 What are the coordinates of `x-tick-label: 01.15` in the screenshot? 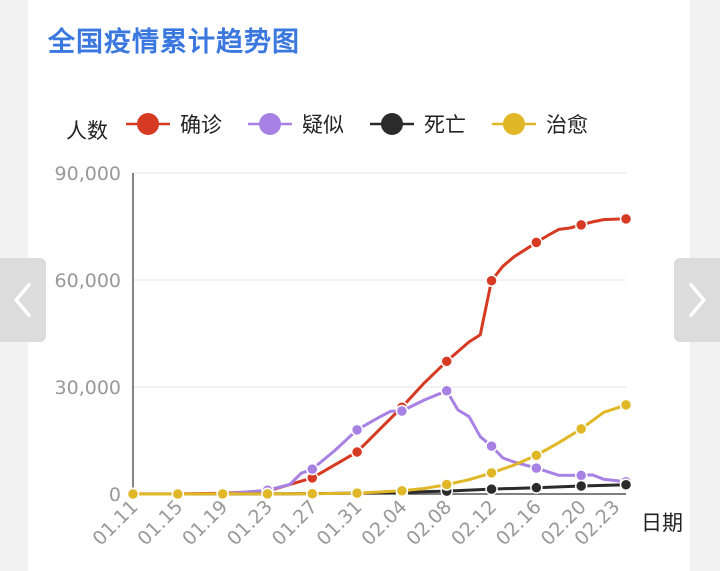 It's located at (160, 523).